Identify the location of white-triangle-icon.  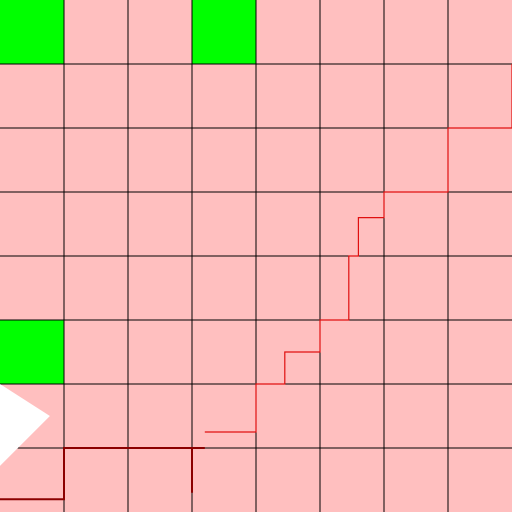
(25, 425).